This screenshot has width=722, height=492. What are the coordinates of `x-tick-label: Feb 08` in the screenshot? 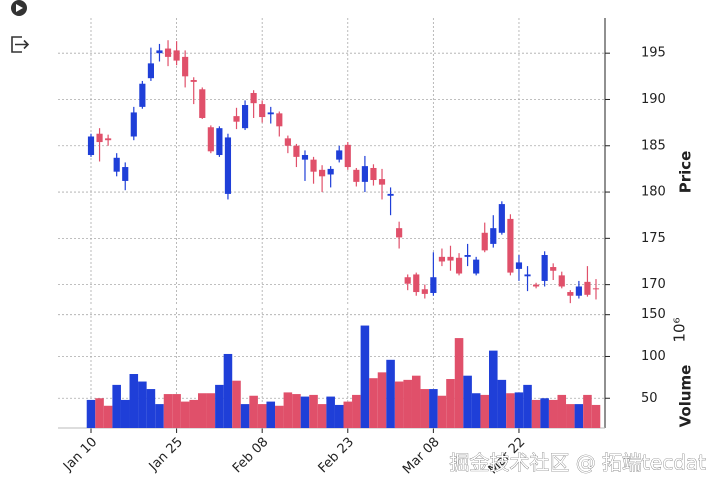 It's located at (251, 456).